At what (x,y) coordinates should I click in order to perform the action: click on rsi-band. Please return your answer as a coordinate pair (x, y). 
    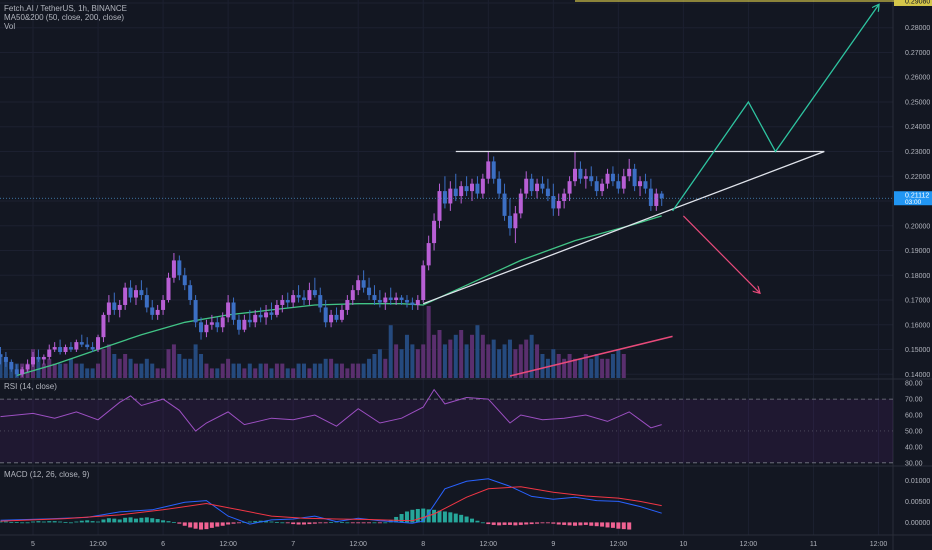
    Looking at the image, I should click on (446, 431).